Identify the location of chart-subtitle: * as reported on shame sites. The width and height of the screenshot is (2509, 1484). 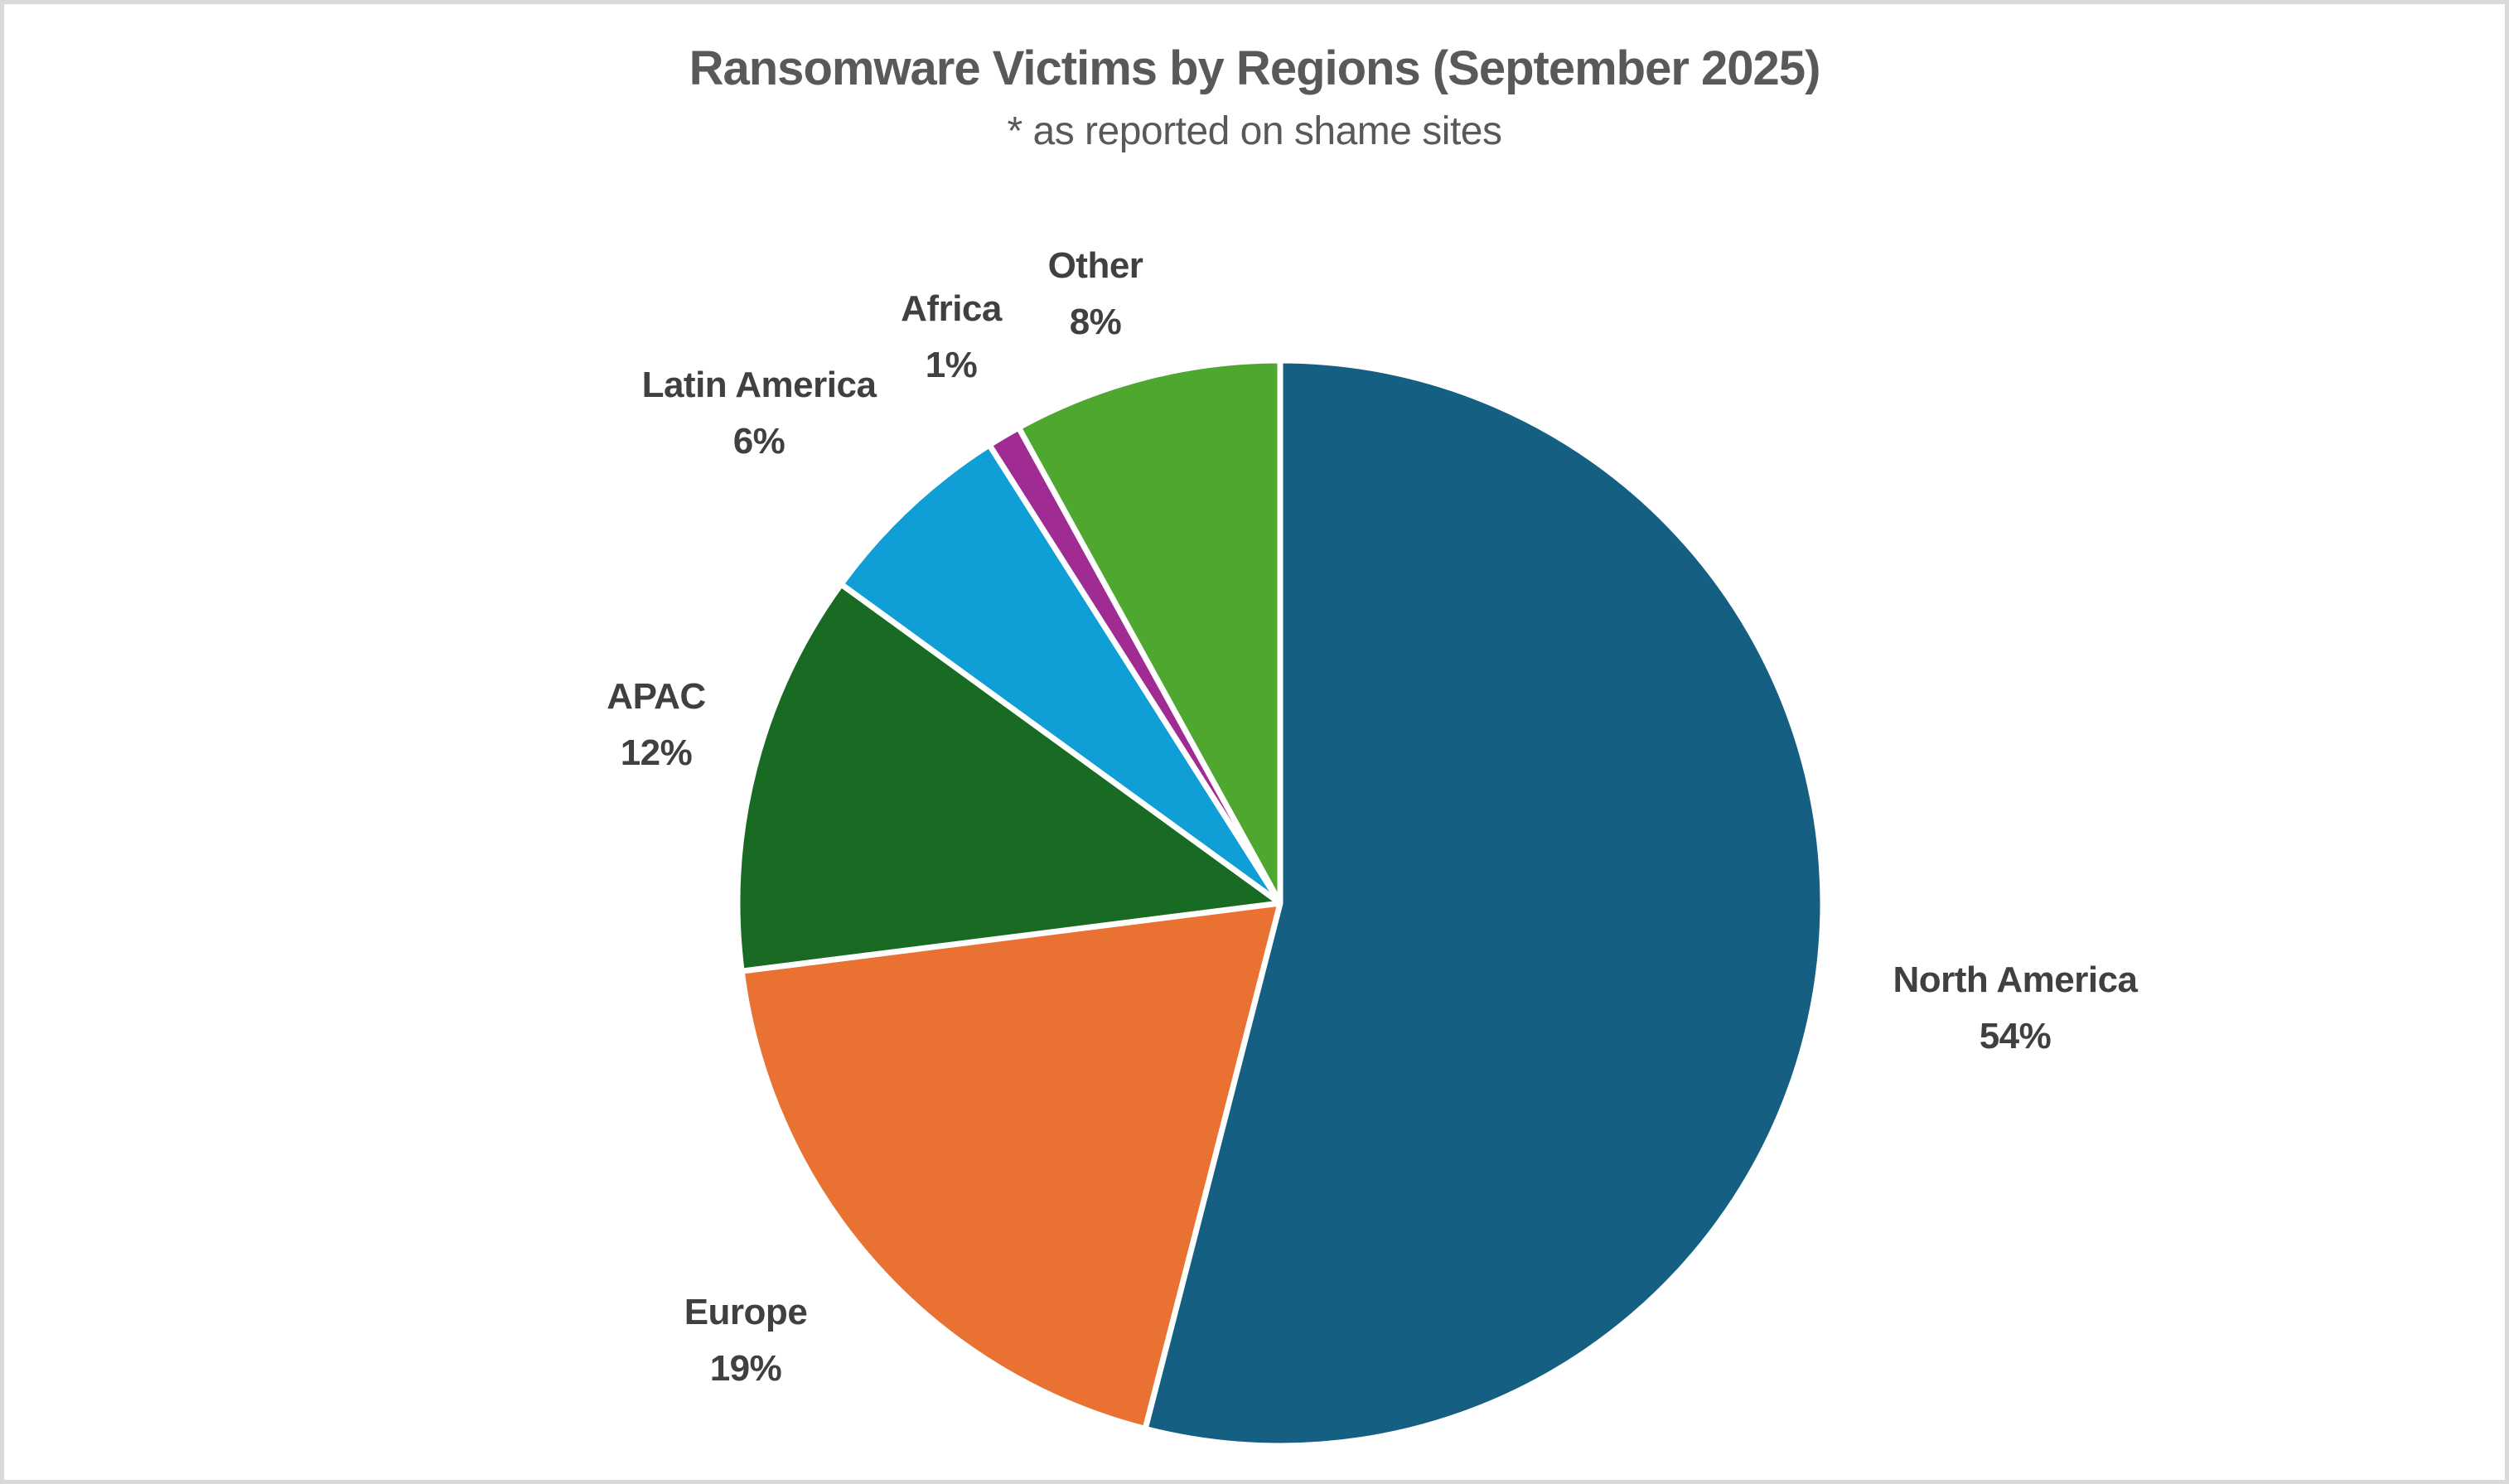
(1255, 131).